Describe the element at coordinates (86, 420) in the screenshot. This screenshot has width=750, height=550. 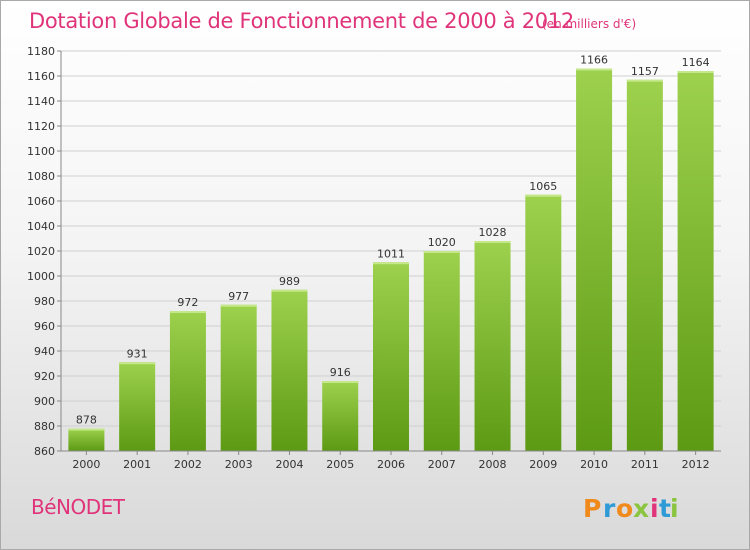
I see `value-label-2000: 878` at that location.